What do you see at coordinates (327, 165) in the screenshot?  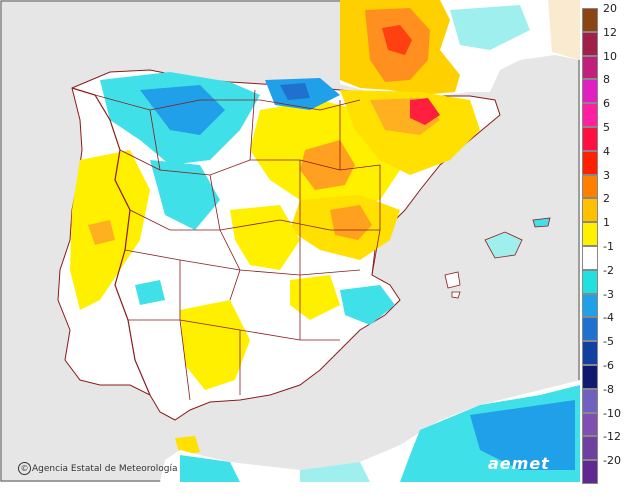 I see `orange-area-ebro` at bounding box center [327, 165].